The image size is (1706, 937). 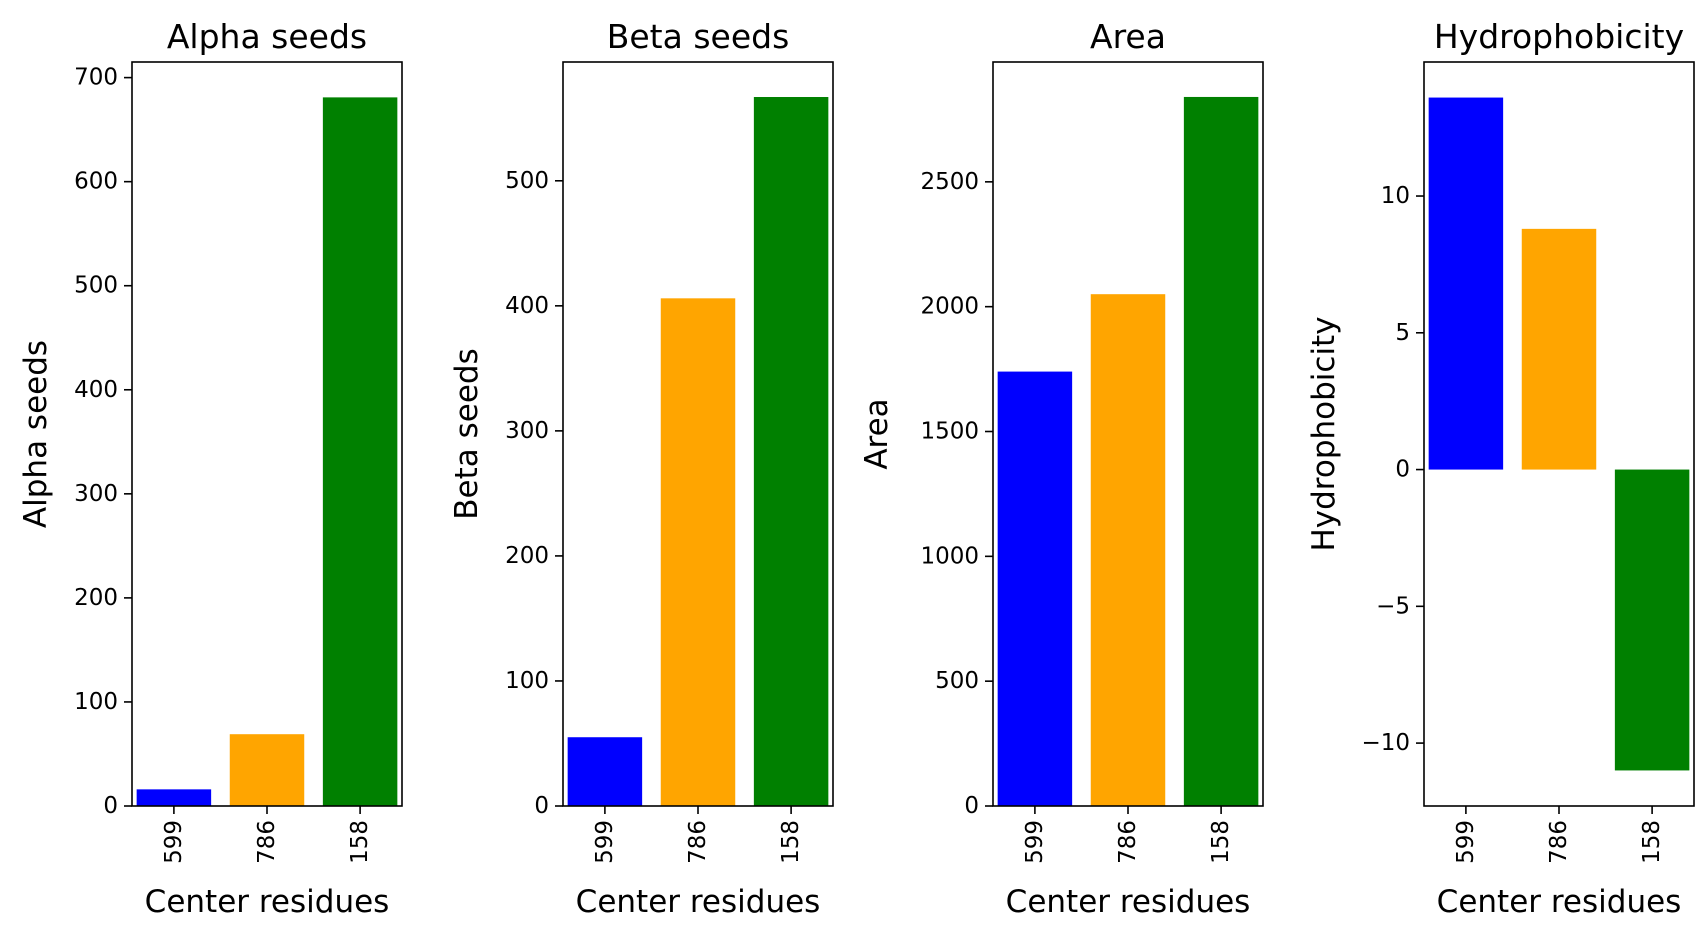 What do you see at coordinates (1393, 606) in the screenshot?
I see `y-tick-label: −5` at bounding box center [1393, 606].